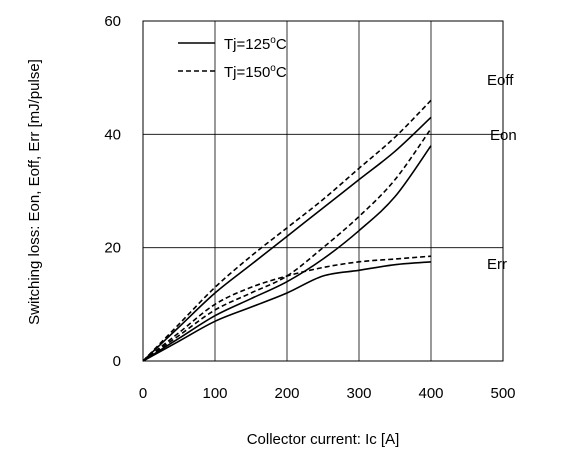 The image size is (585, 455). I want to click on curve-label-eoff: Eoff, so click(500, 80).